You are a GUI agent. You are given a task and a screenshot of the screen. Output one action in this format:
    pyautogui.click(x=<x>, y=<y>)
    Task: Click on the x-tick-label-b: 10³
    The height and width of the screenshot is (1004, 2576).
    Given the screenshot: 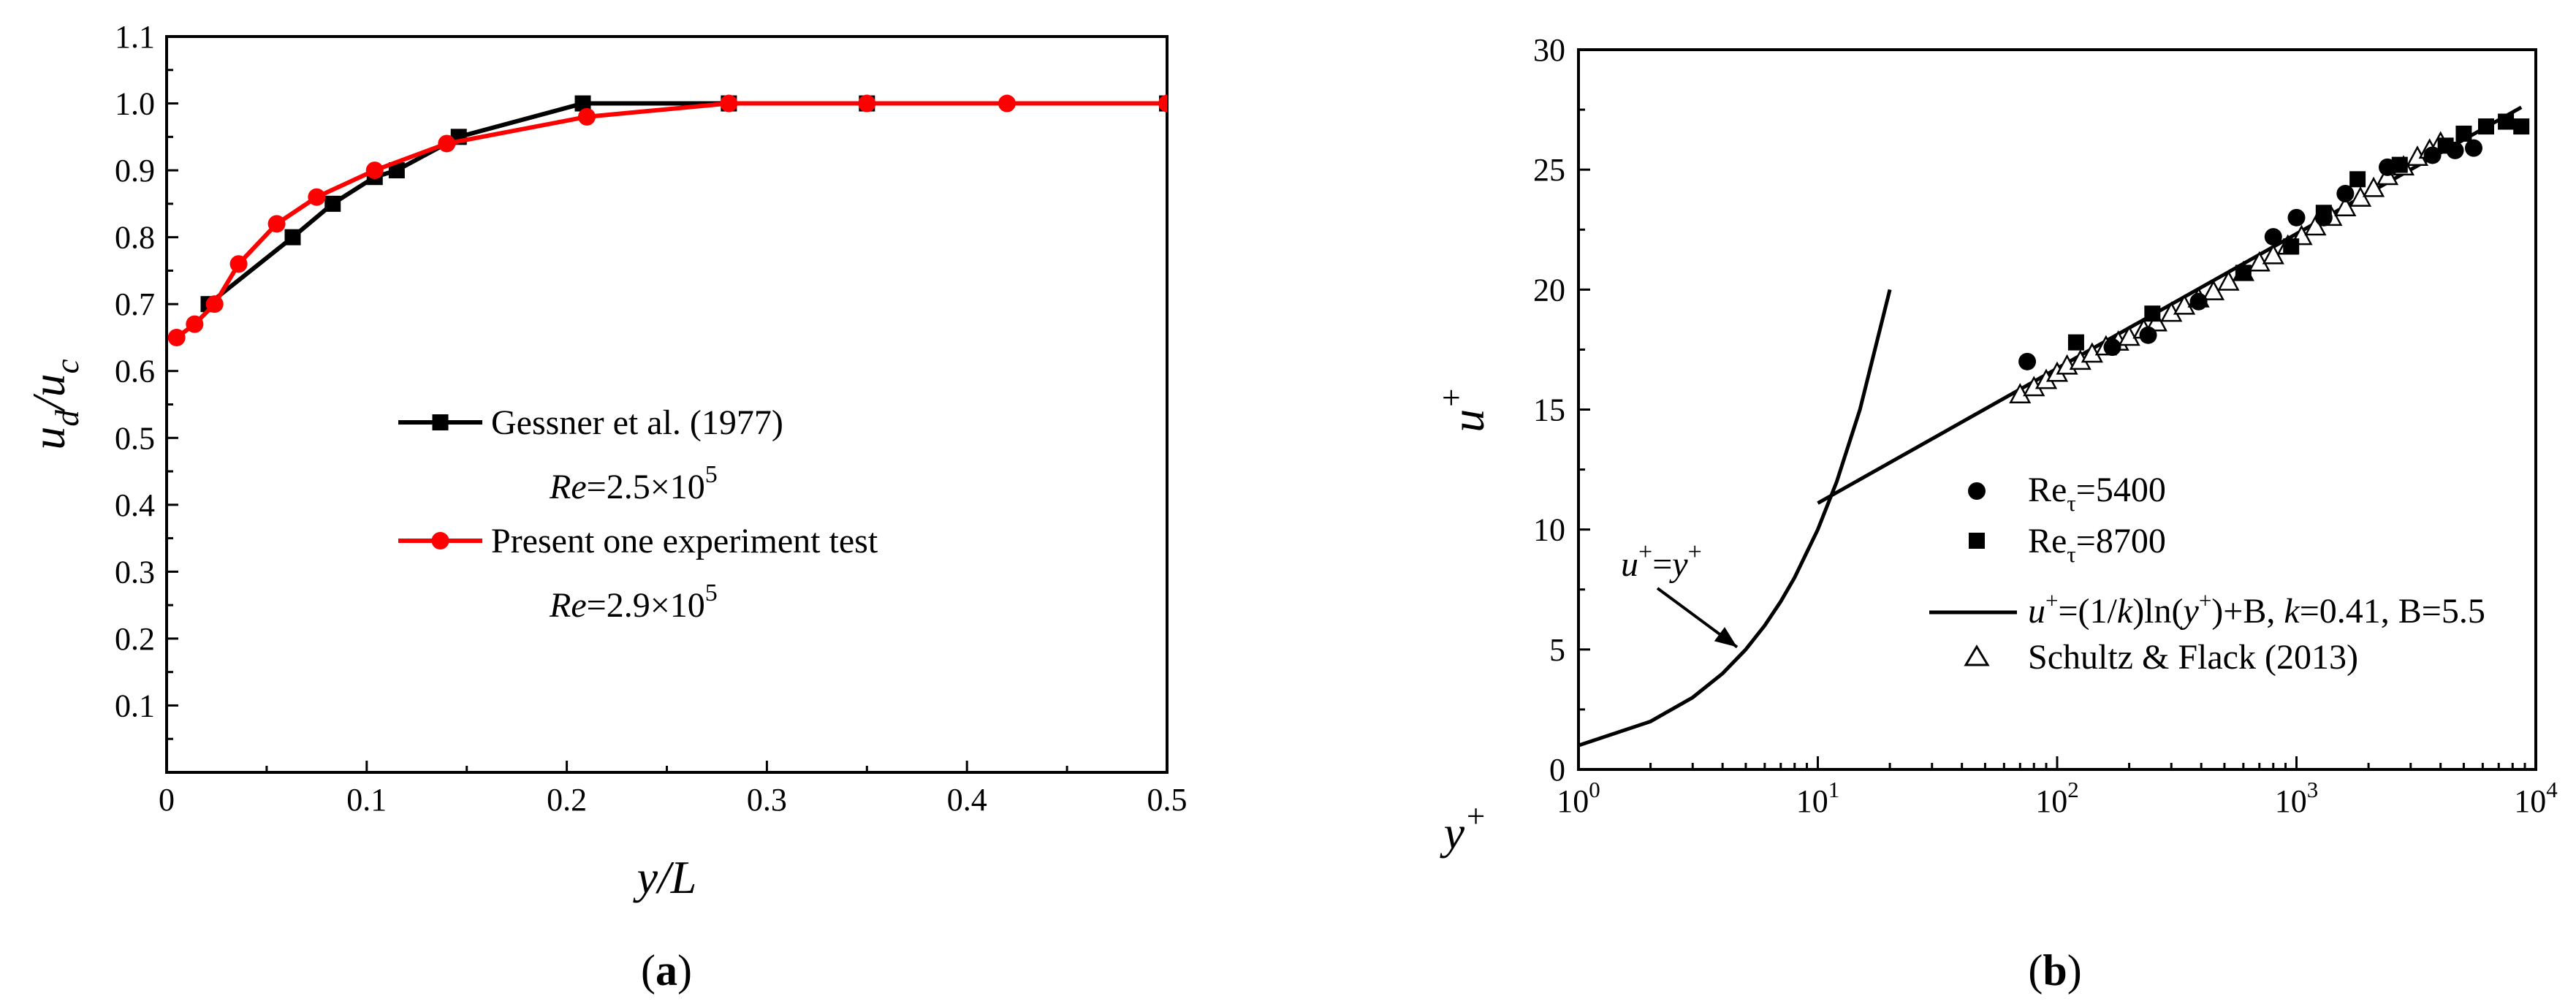 What is the action you would take?
    pyautogui.click(x=2297, y=798)
    